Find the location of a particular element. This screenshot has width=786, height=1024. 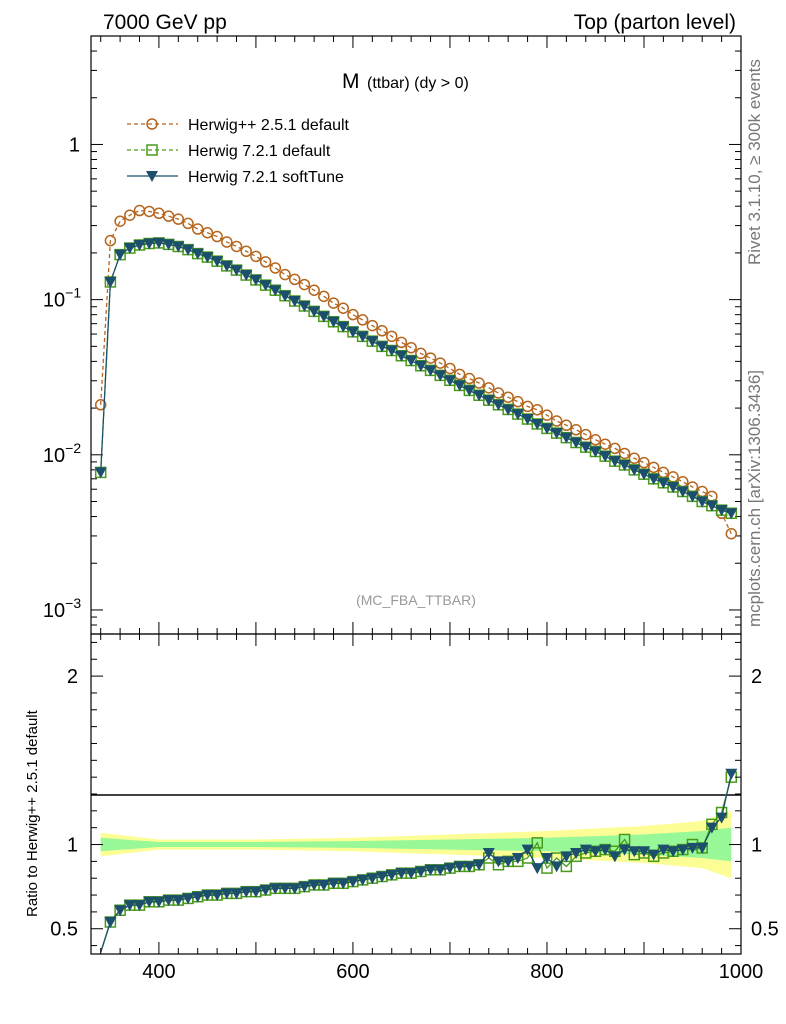

mcplots-label: mcplots.cern.ch [arXiv:1306.3436] is located at coordinates (754, 498).